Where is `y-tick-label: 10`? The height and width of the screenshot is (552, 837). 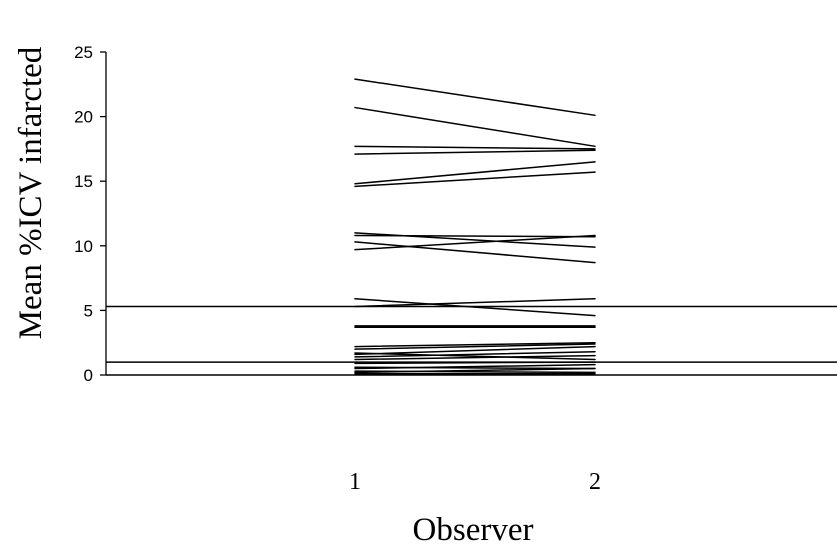 y-tick-label: 10 is located at coordinates (83, 246).